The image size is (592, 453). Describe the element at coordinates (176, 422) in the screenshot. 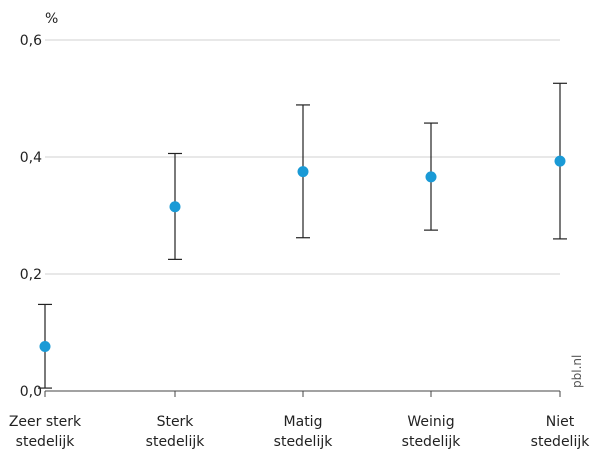

I see `x-tick-label: Sterk` at that location.